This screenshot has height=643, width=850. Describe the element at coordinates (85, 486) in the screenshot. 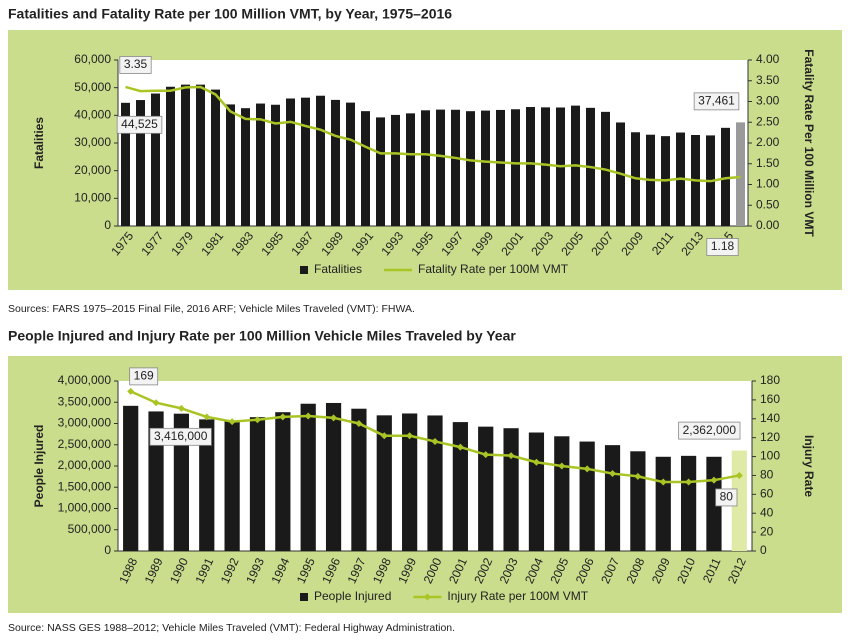

I see `y-tick-label: 1,500,000` at that location.